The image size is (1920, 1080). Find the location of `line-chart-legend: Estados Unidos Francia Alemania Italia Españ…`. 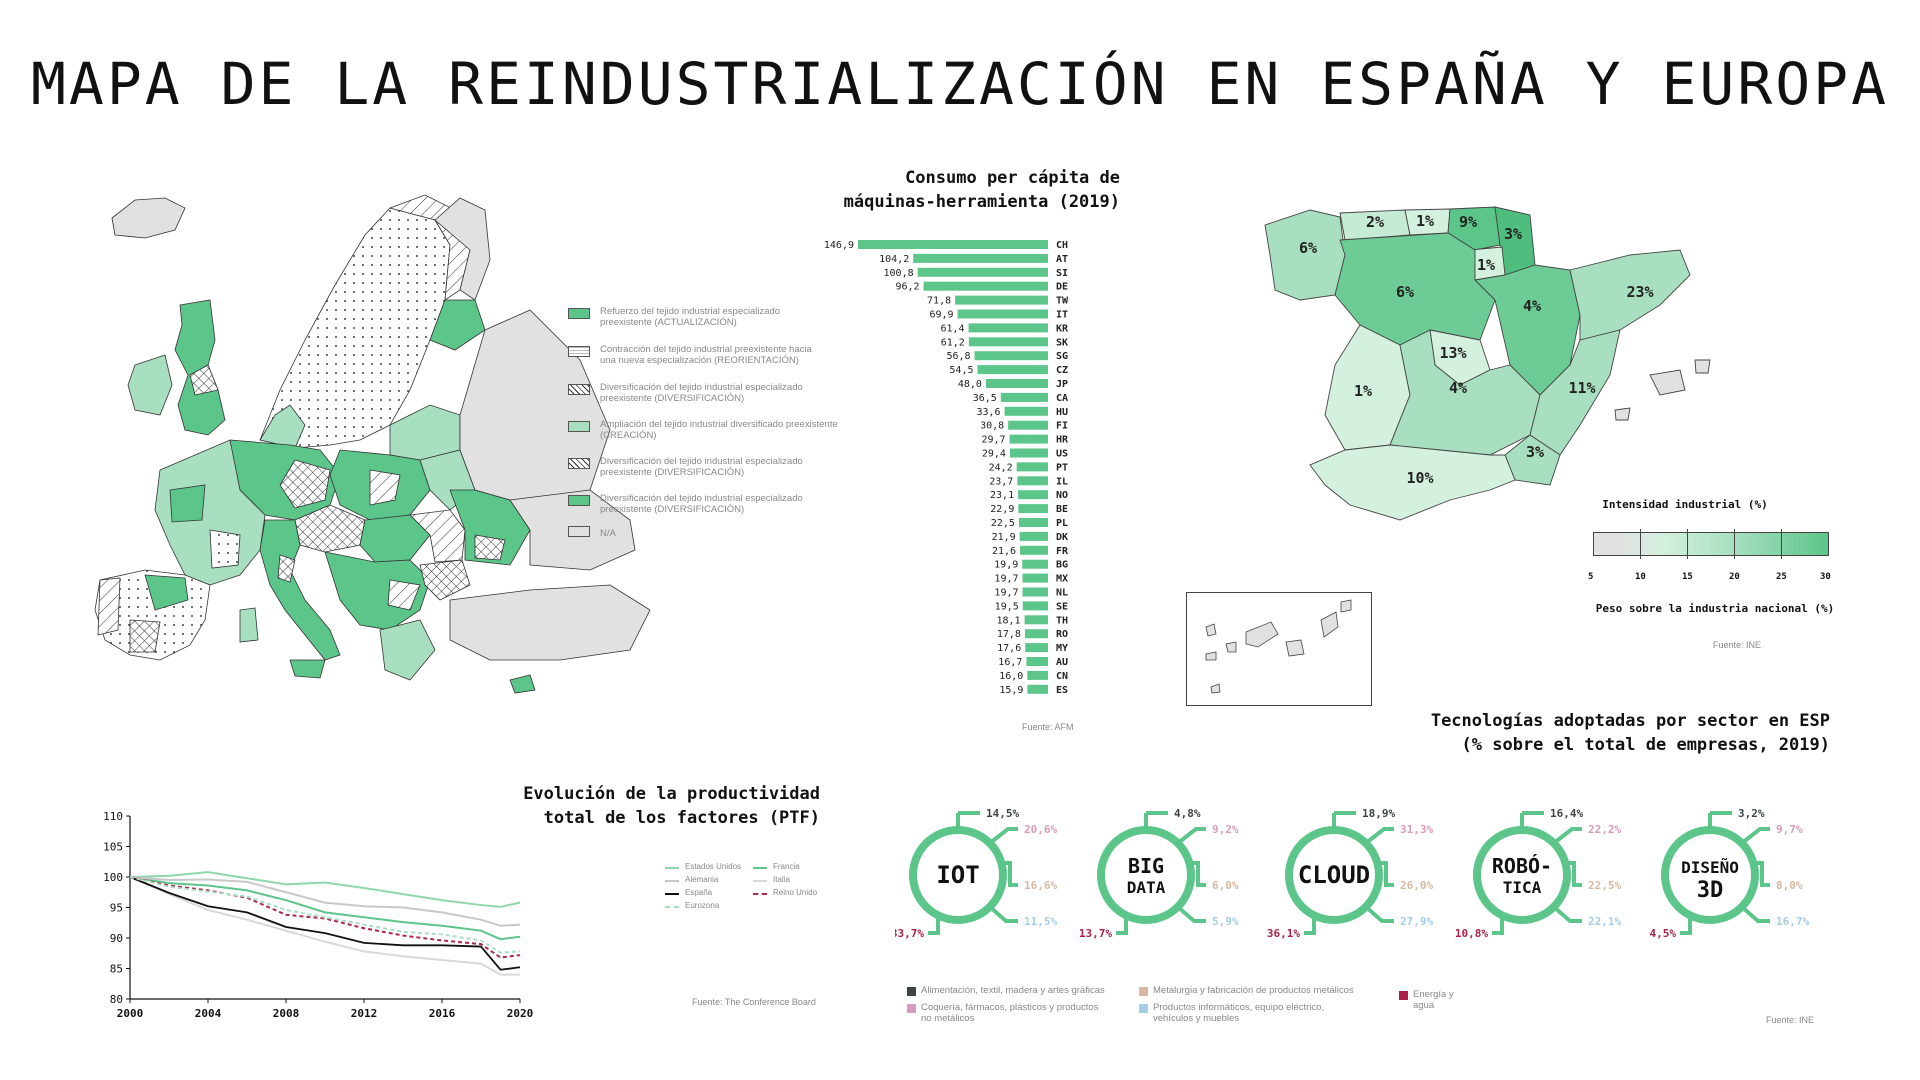

line-chart-legend: Estados Unidos Francia Alemania Italia Españ… is located at coordinates (750, 892).